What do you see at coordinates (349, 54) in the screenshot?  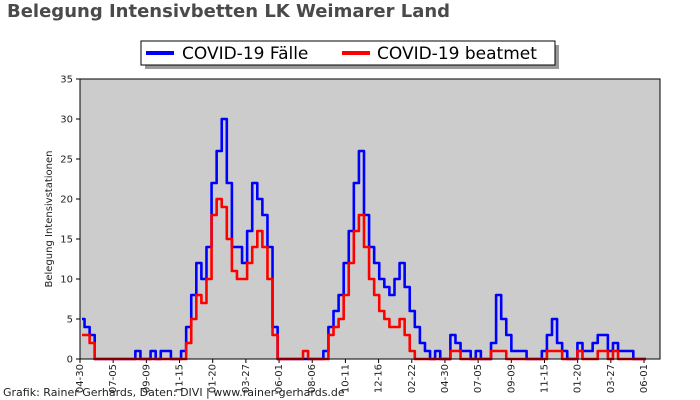 I see `legend: COVID-19 Fälle COVID-19 beatmet` at bounding box center [349, 54].